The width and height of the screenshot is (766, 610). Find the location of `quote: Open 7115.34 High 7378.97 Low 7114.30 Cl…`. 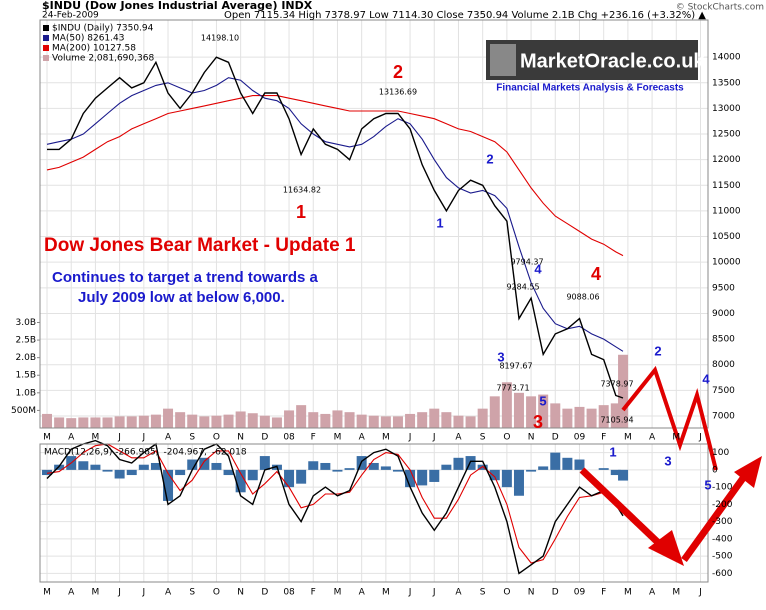

quote: Open 7115.34 High 7378.97 Low 7114.30 Cl… is located at coordinates (465, 15).